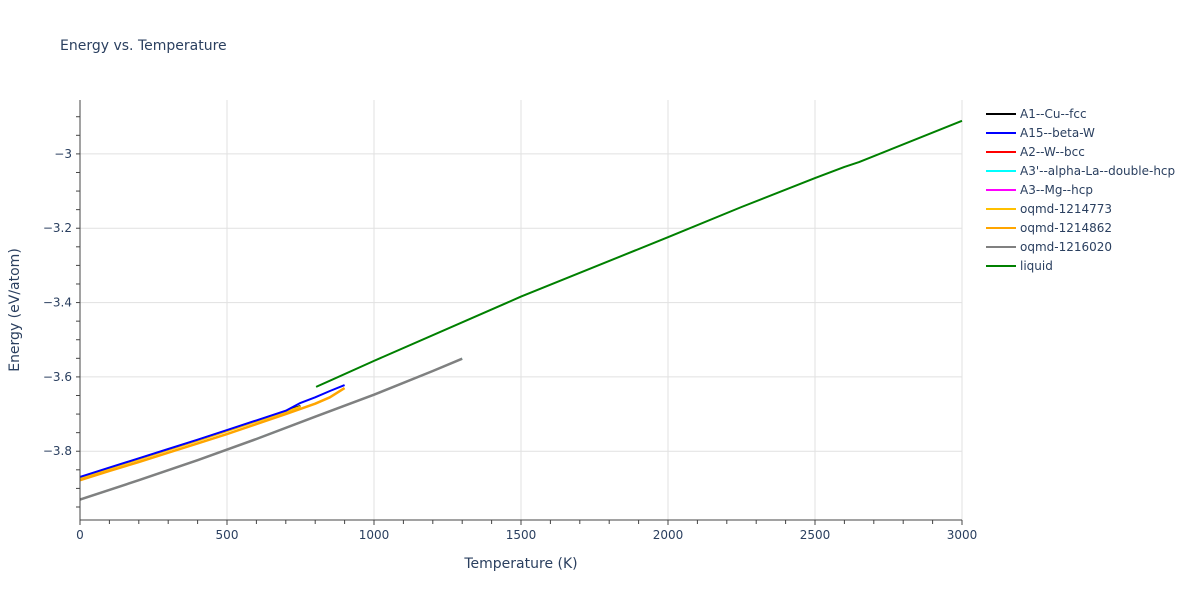 This screenshot has width=1200, height=600. Describe the element at coordinates (1066, 209) in the screenshot. I see `legend-label: oqmd-1214773` at that location.